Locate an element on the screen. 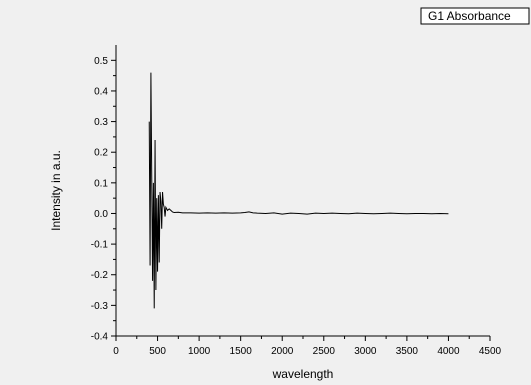 The width and height of the screenshot is (531, 385). legend: G1 Absorbance is located at coordinates (475, 16).